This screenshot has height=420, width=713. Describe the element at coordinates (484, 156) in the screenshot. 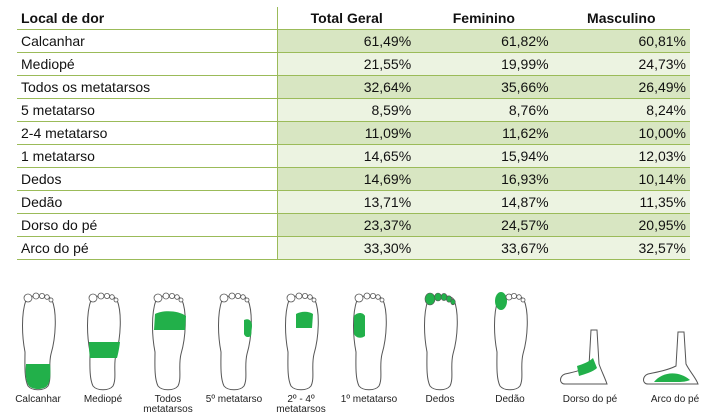

I see `cell-feminino: 15,94%` at that location.